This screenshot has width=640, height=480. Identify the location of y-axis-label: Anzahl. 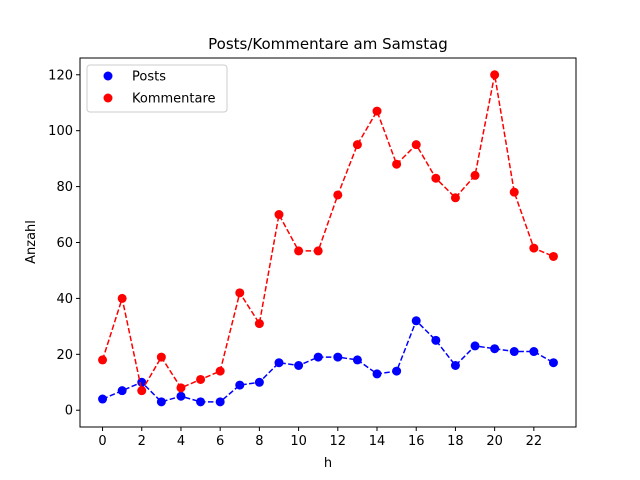
(31, 242).